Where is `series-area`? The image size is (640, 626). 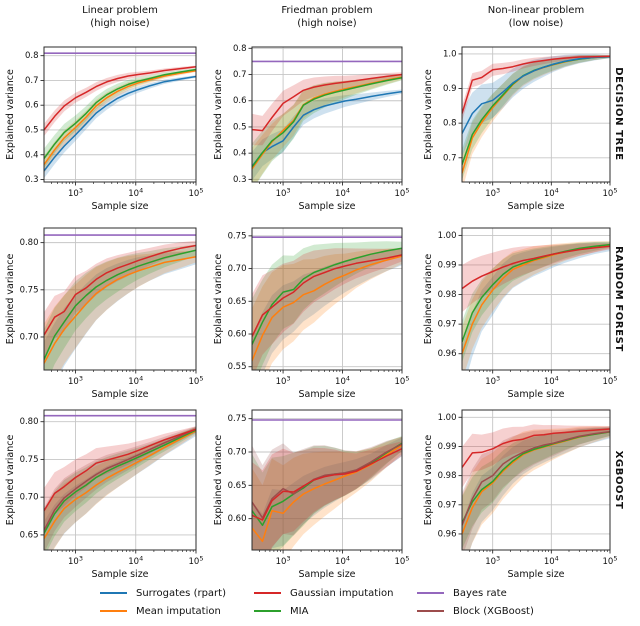 series-area is located at coordinates (120, 122).